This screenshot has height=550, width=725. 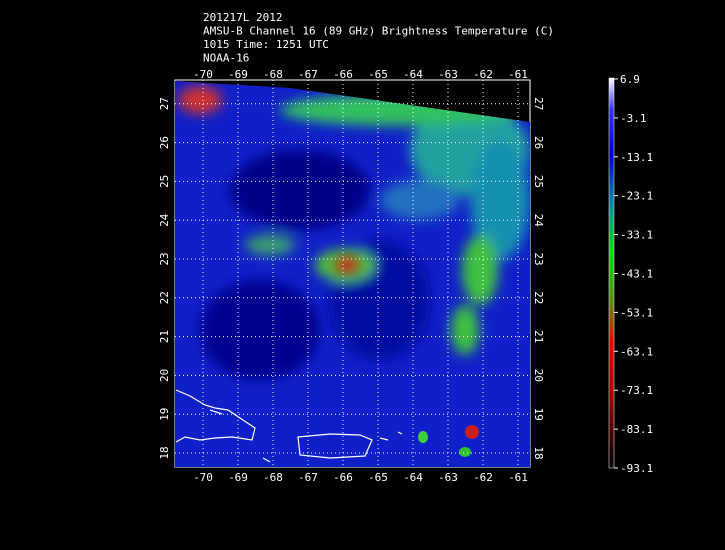 What do you see at coordinates (538, 297) in the screenshot?
I see `lat-label-right: 22` at bounding box center [538, 297].